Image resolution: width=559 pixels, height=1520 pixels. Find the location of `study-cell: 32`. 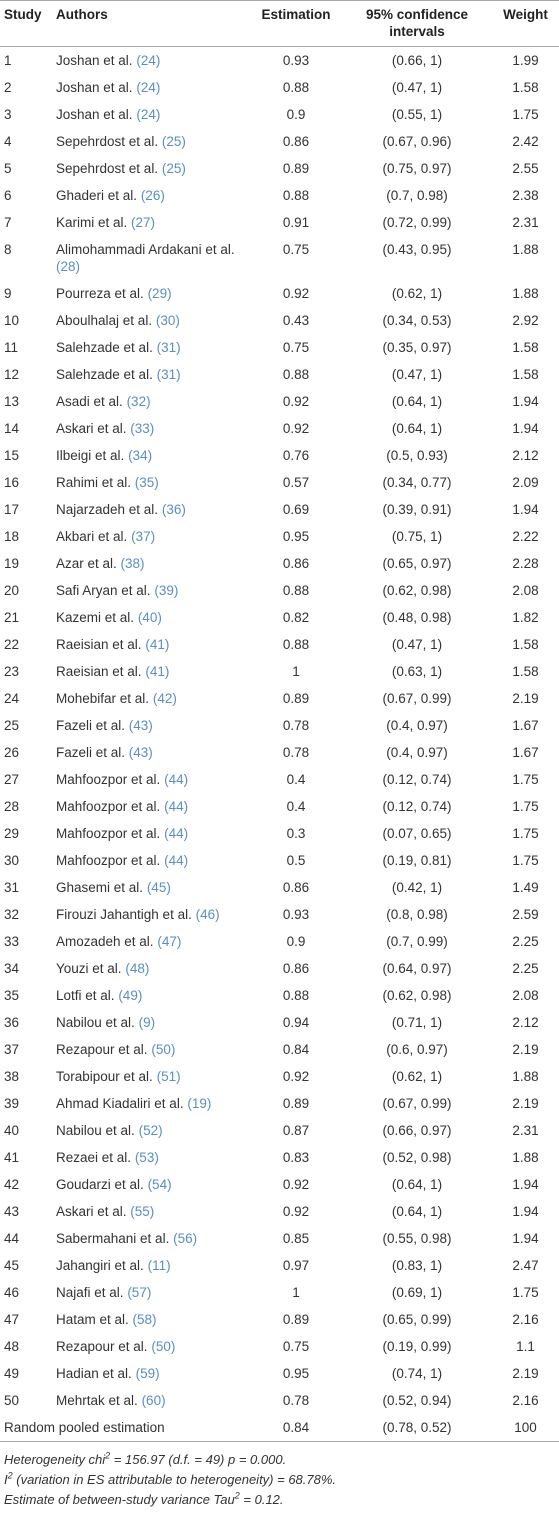

study-cell: 32 is located at coordinates (12, 914).